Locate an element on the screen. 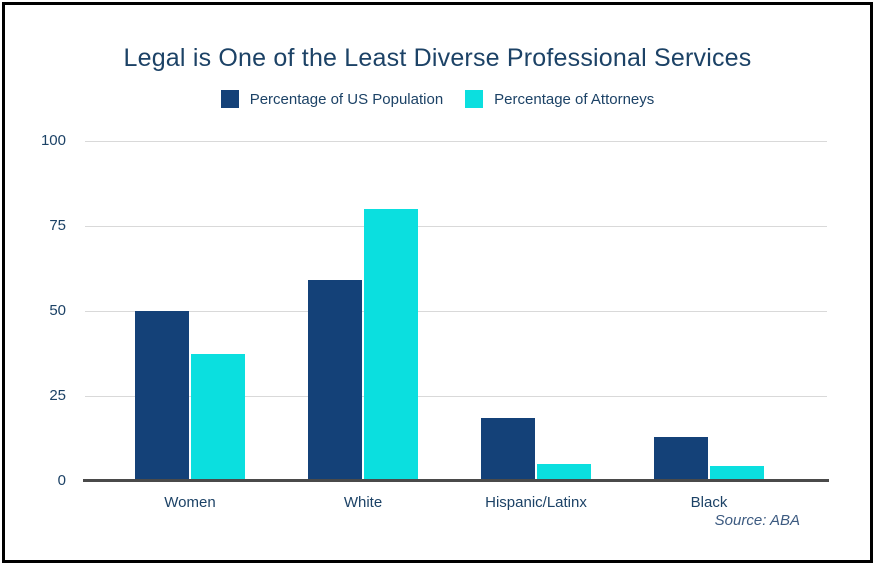 The image size is (875, 565). bar-women-percentage-of-us-population is located at coordinates (162, 396).